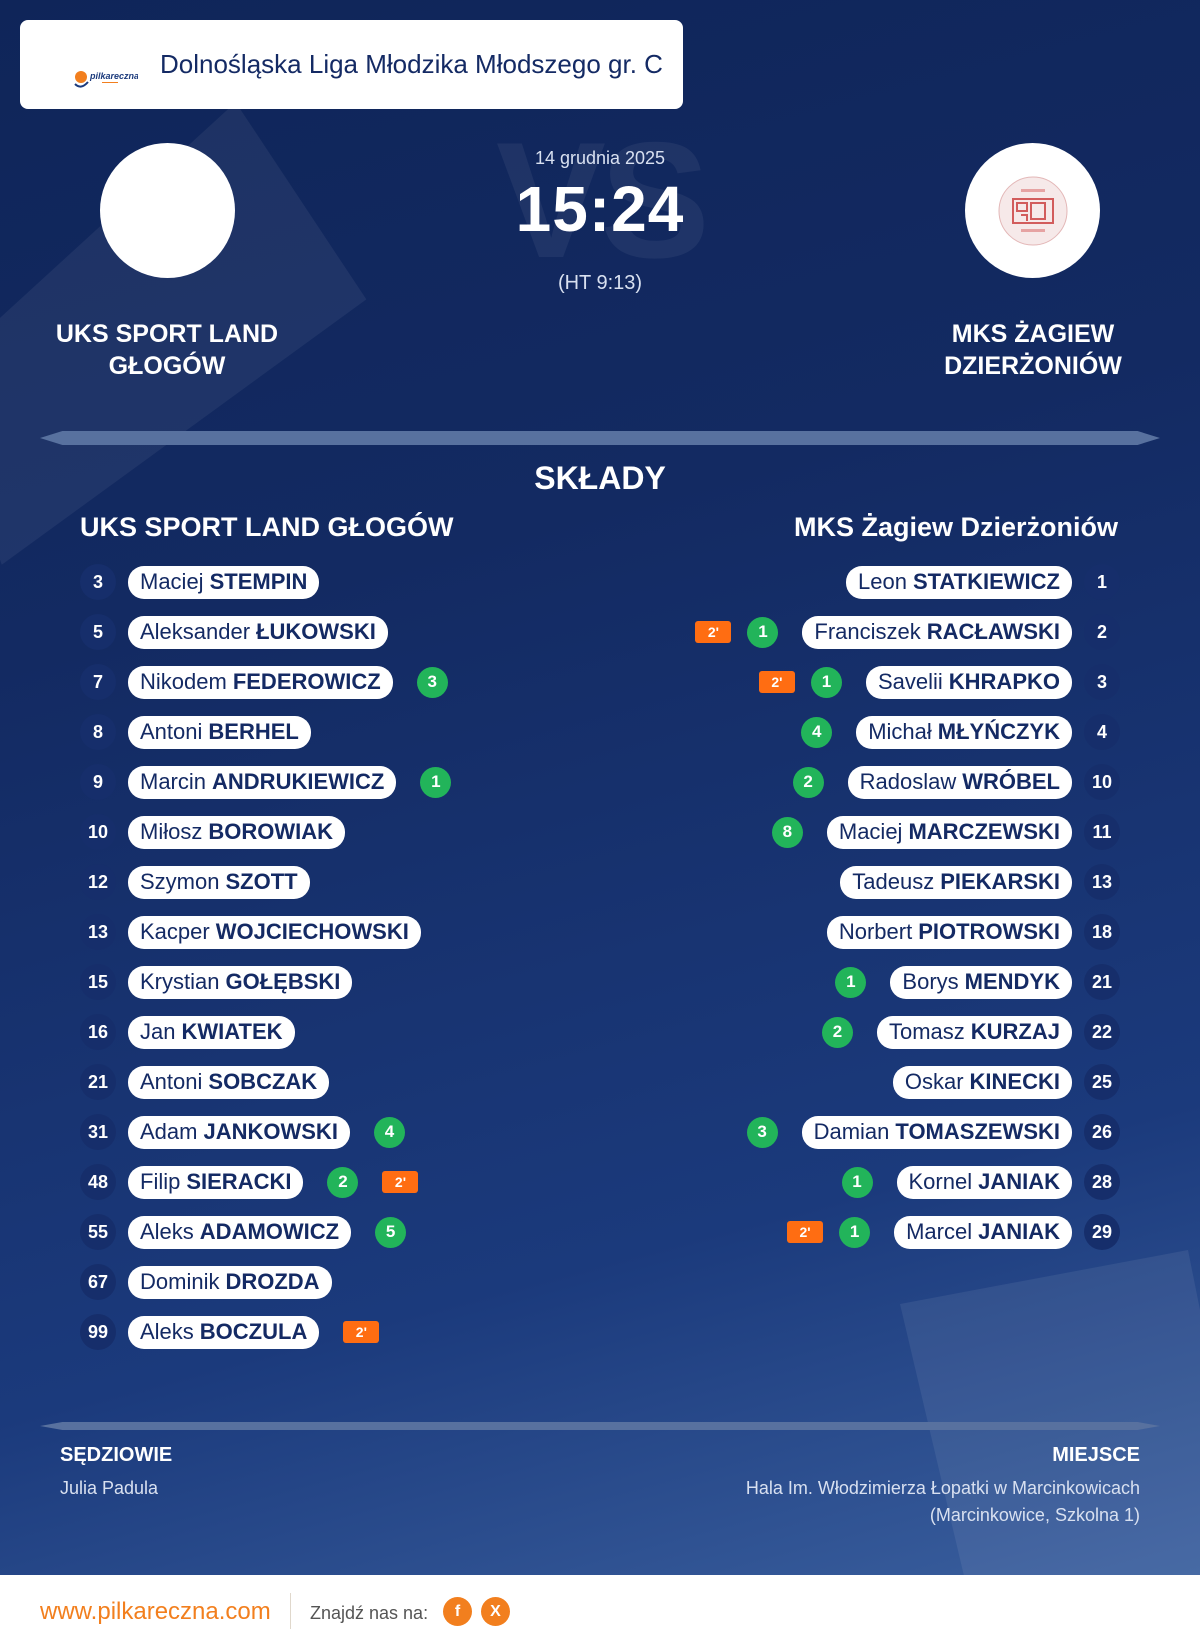 Image resolution: width=1200 pixels, height=1646 pixels. What do you see at coordinates (977, 1131) in the screenshot?
I see `player-last-name: TOMASZEWSKI` at bounding box center [977, 1131].